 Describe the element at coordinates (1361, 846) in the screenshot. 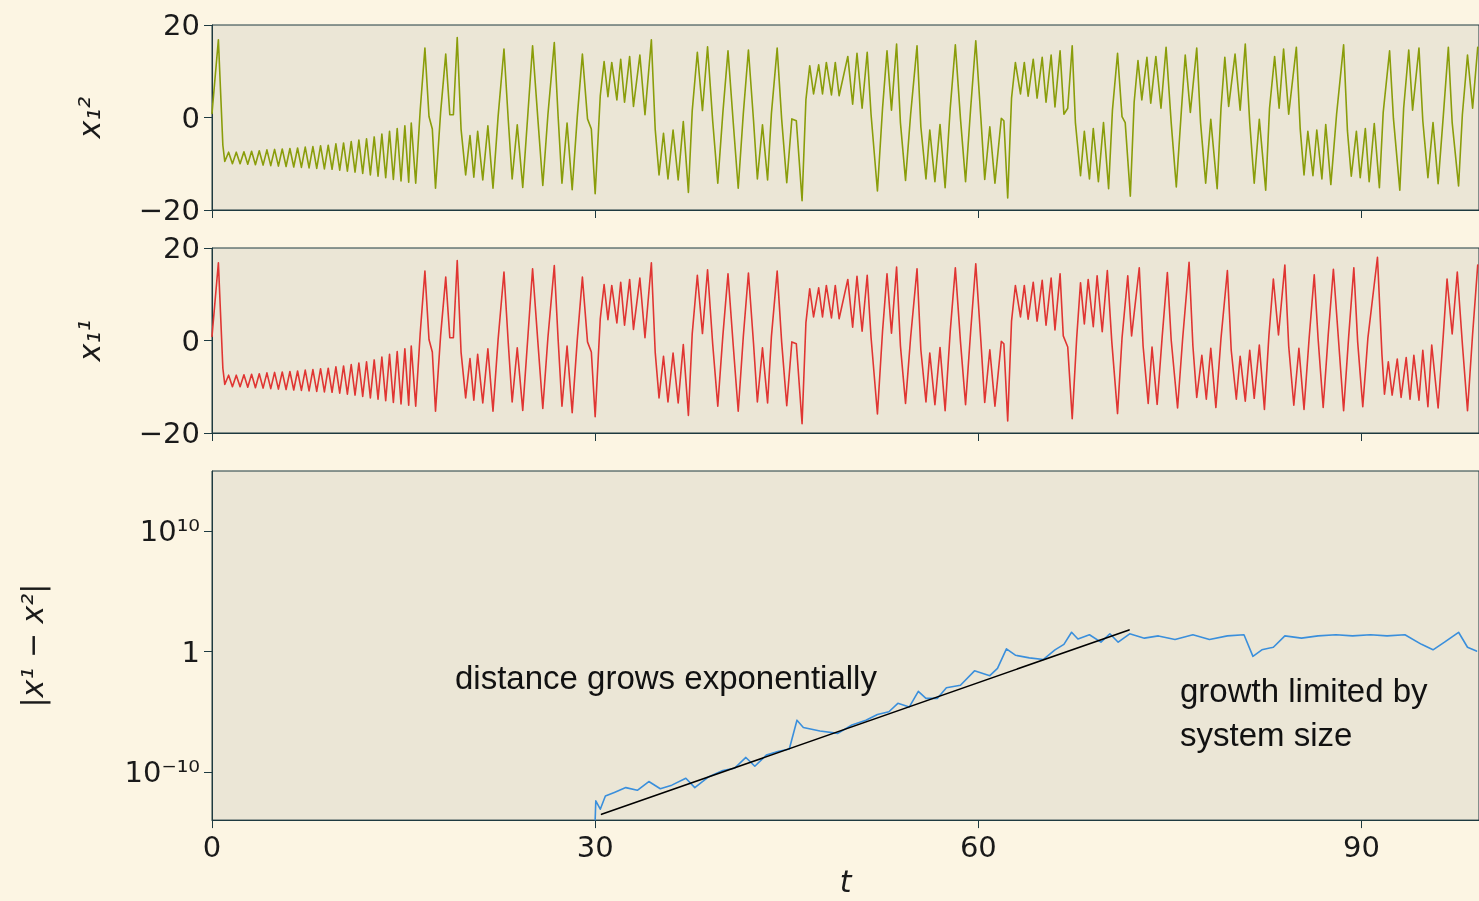

I see `x-tick-label: 90` at that location.